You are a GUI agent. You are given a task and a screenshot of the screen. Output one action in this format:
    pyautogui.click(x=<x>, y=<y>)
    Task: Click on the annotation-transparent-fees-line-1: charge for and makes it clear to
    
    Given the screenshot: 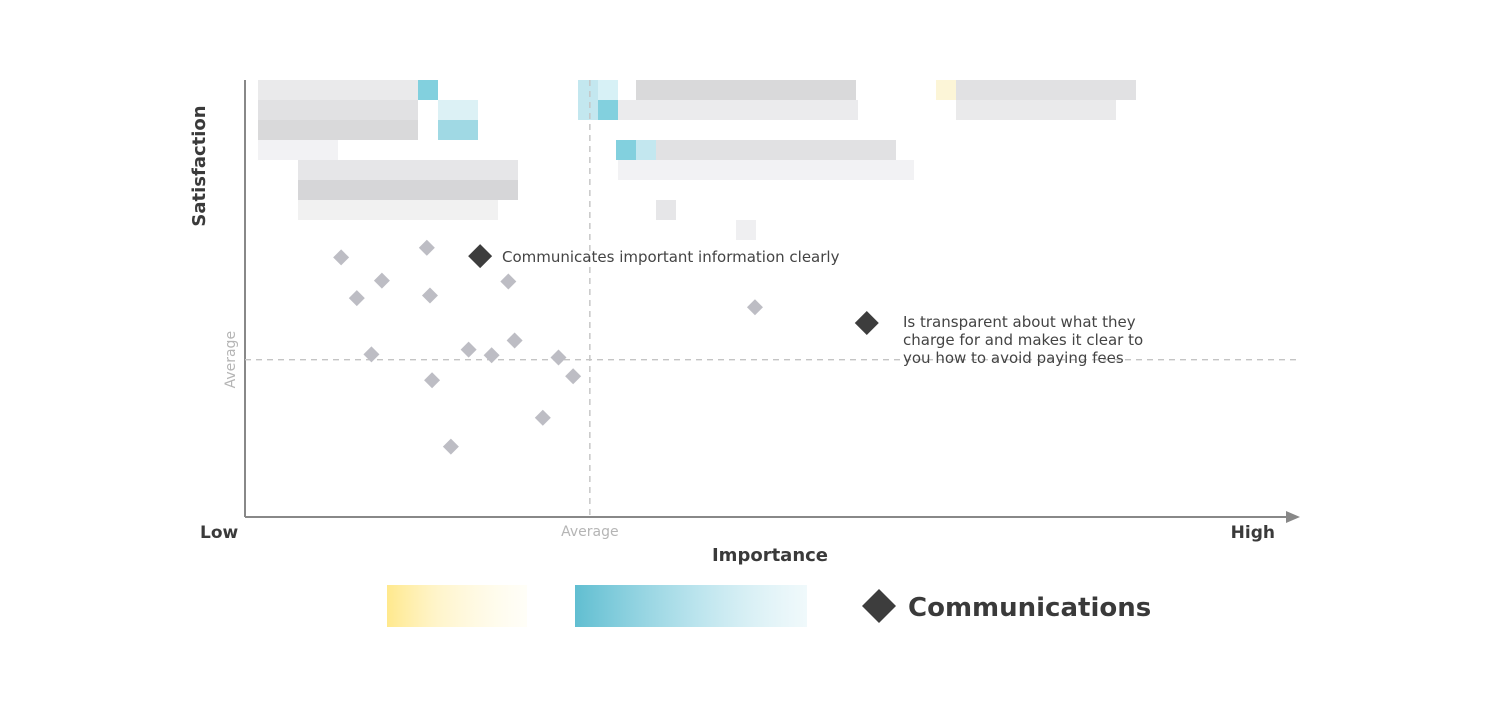 What is the action you would take?
    pyautogui.click(x=1023, y=340)
    